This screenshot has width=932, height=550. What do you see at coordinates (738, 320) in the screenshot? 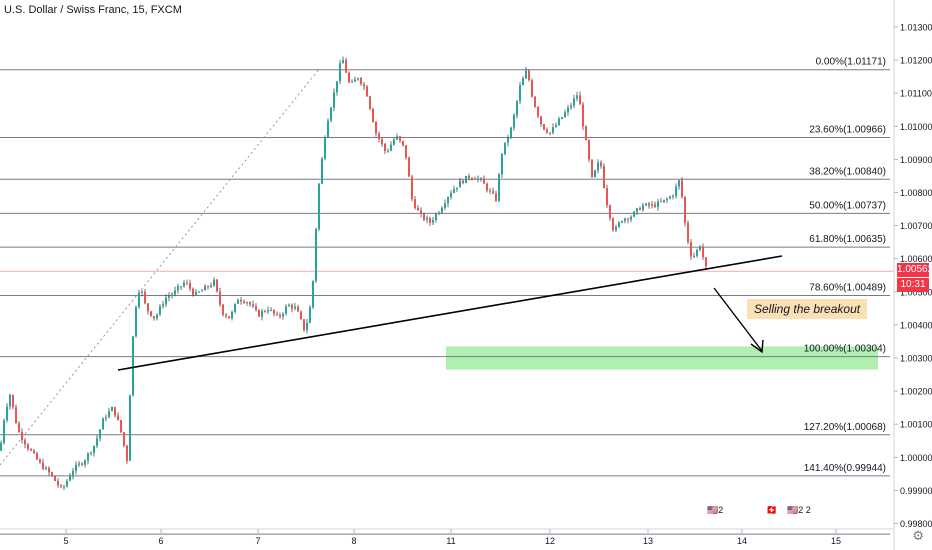
I see `breakout-arrow` at bounding box center [738, 320].